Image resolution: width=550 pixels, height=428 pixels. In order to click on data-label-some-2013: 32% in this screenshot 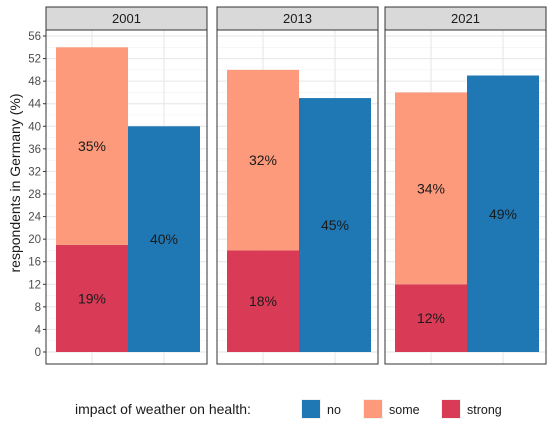, I will do `click(263, 160)`.